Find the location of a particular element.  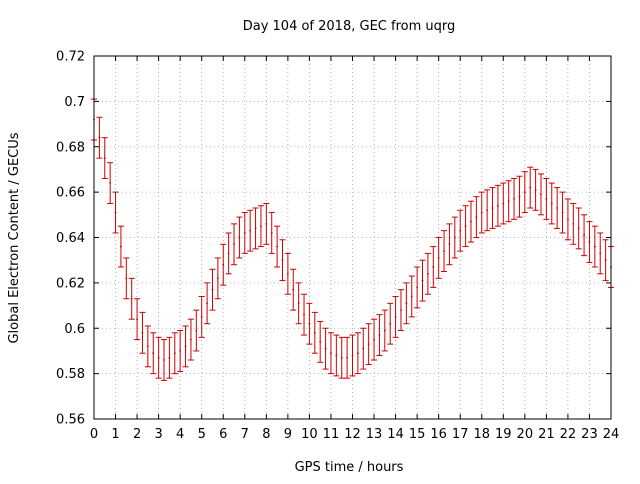

x-tick-label: 23 is located at coordinates (589, 434).